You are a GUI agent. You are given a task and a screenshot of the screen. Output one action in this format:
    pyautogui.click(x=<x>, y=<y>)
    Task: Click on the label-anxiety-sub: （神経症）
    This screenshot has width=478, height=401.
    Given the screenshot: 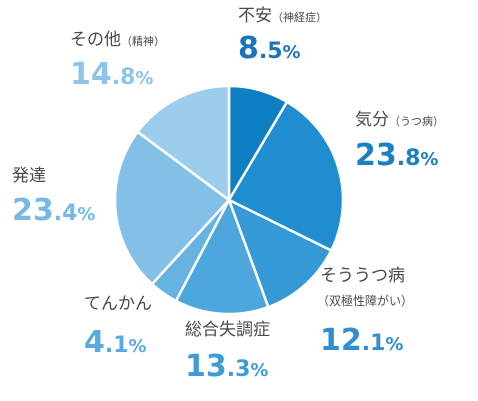 What is the action you would take?
    pyautogui.click(x=299, y=17)
    